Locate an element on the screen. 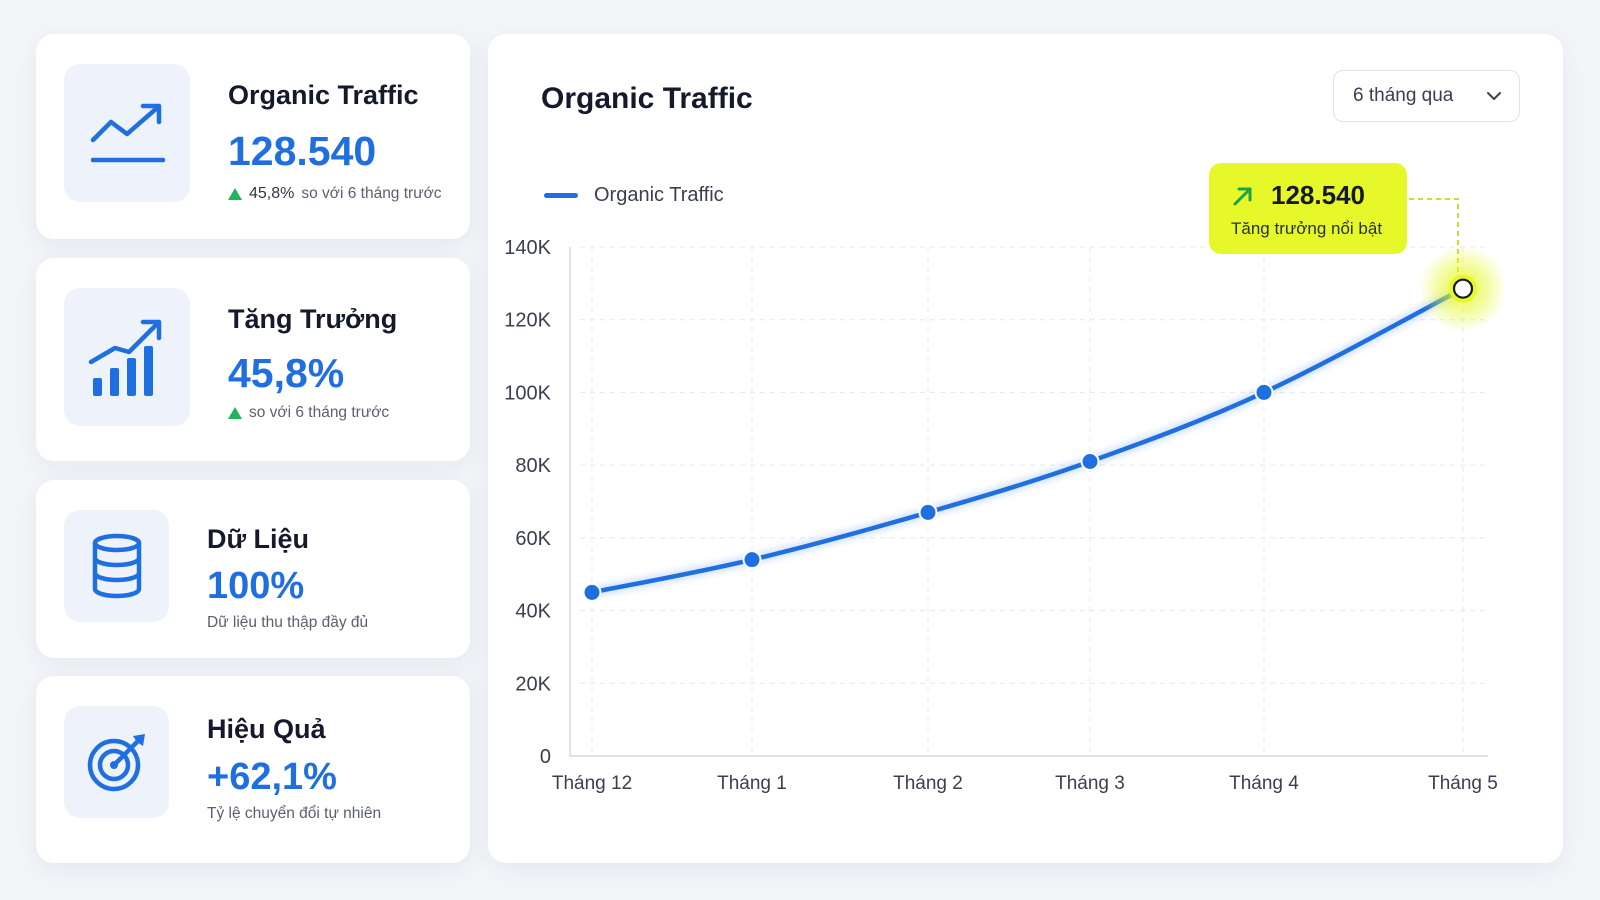 This screenshot has width=1600, height=900. y-tick-label: 60K is located at coordinates (533, 539).